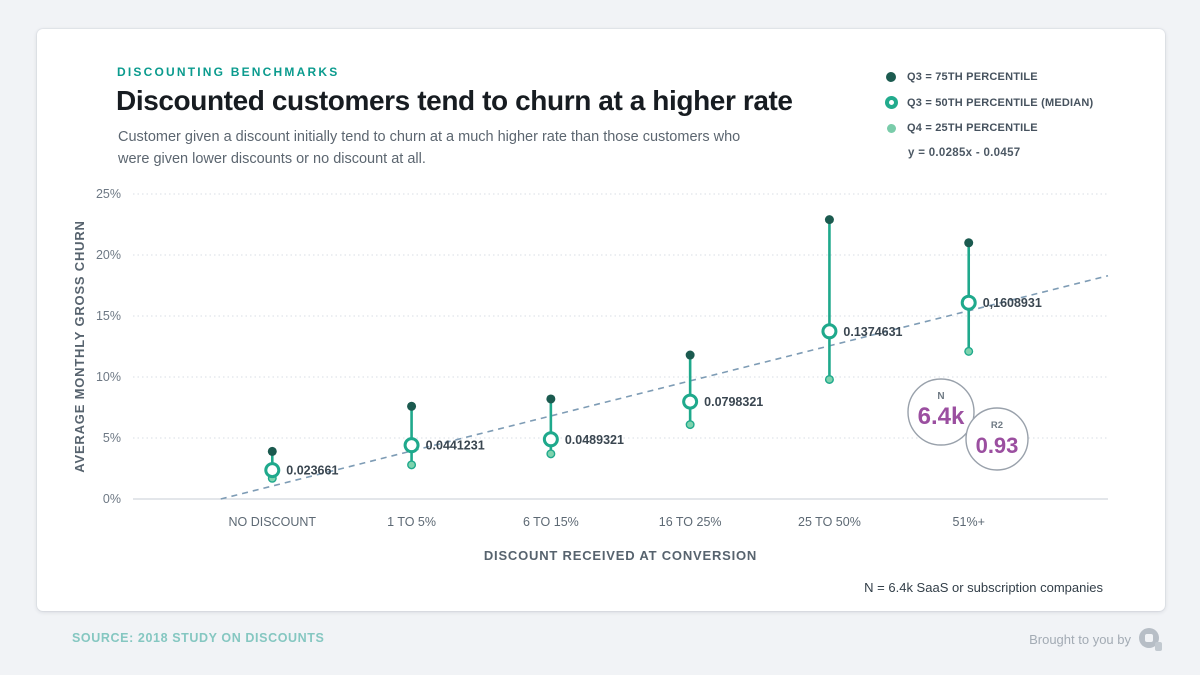 The width and height of the screenshot is (1200, 675). What do you see at coordinates (997, 425) in the screenshot?
I see `r2-stat-label: R2` at bounding box center [997, 425].